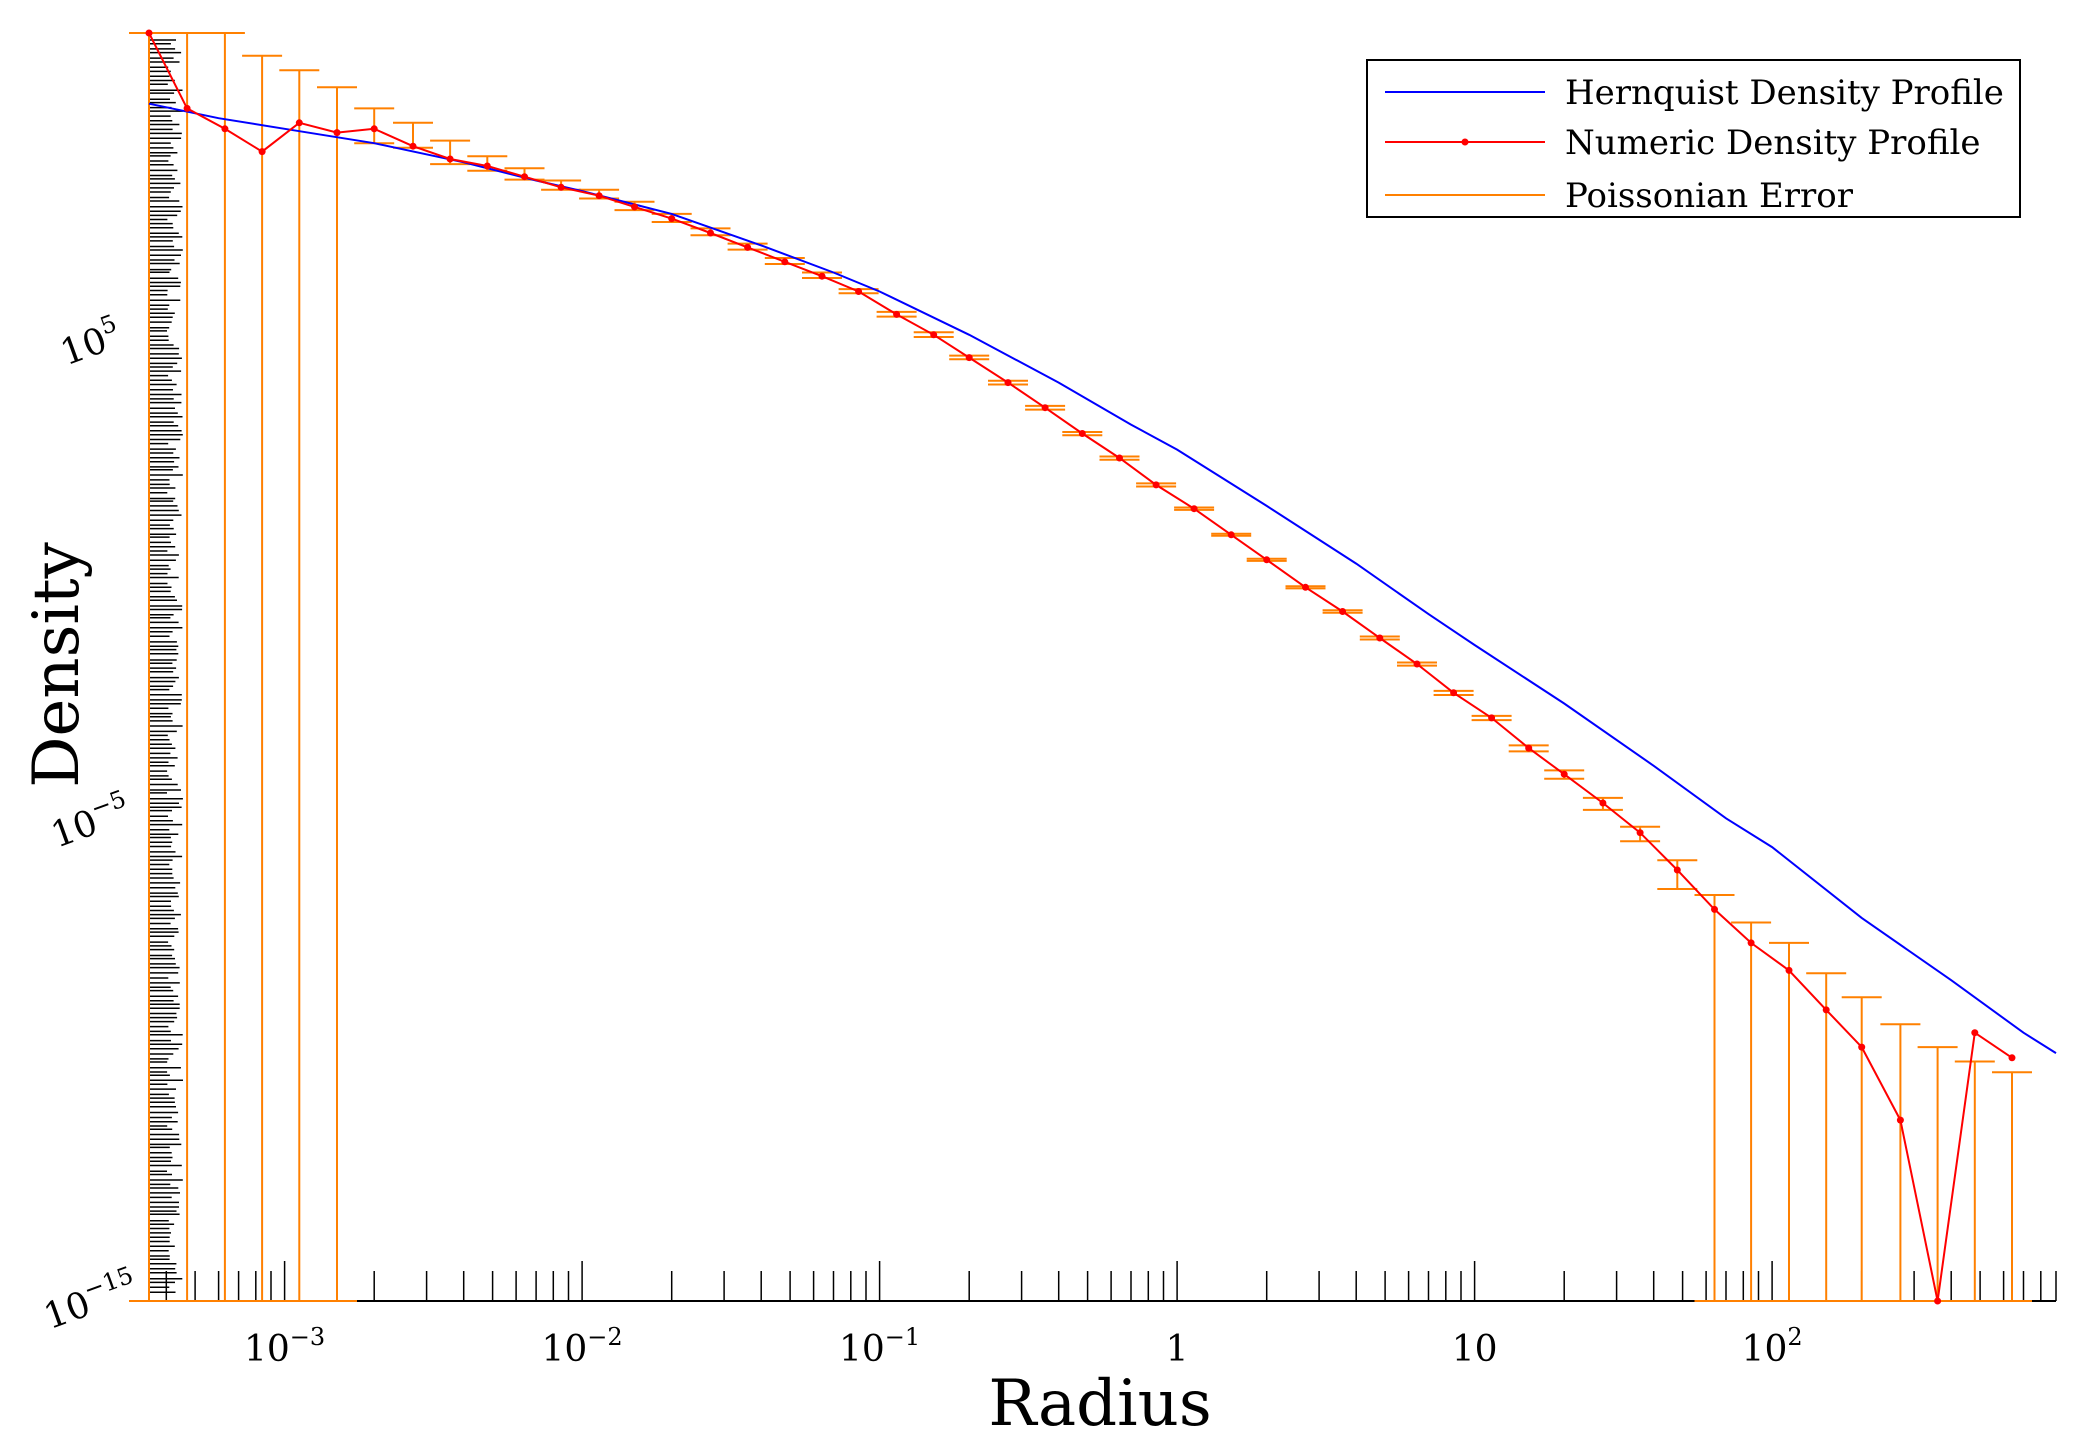 The height and width of the screenshot is (1445, 2098). I want to click on x-tick-label: 10⁻², so click(581, 1346).